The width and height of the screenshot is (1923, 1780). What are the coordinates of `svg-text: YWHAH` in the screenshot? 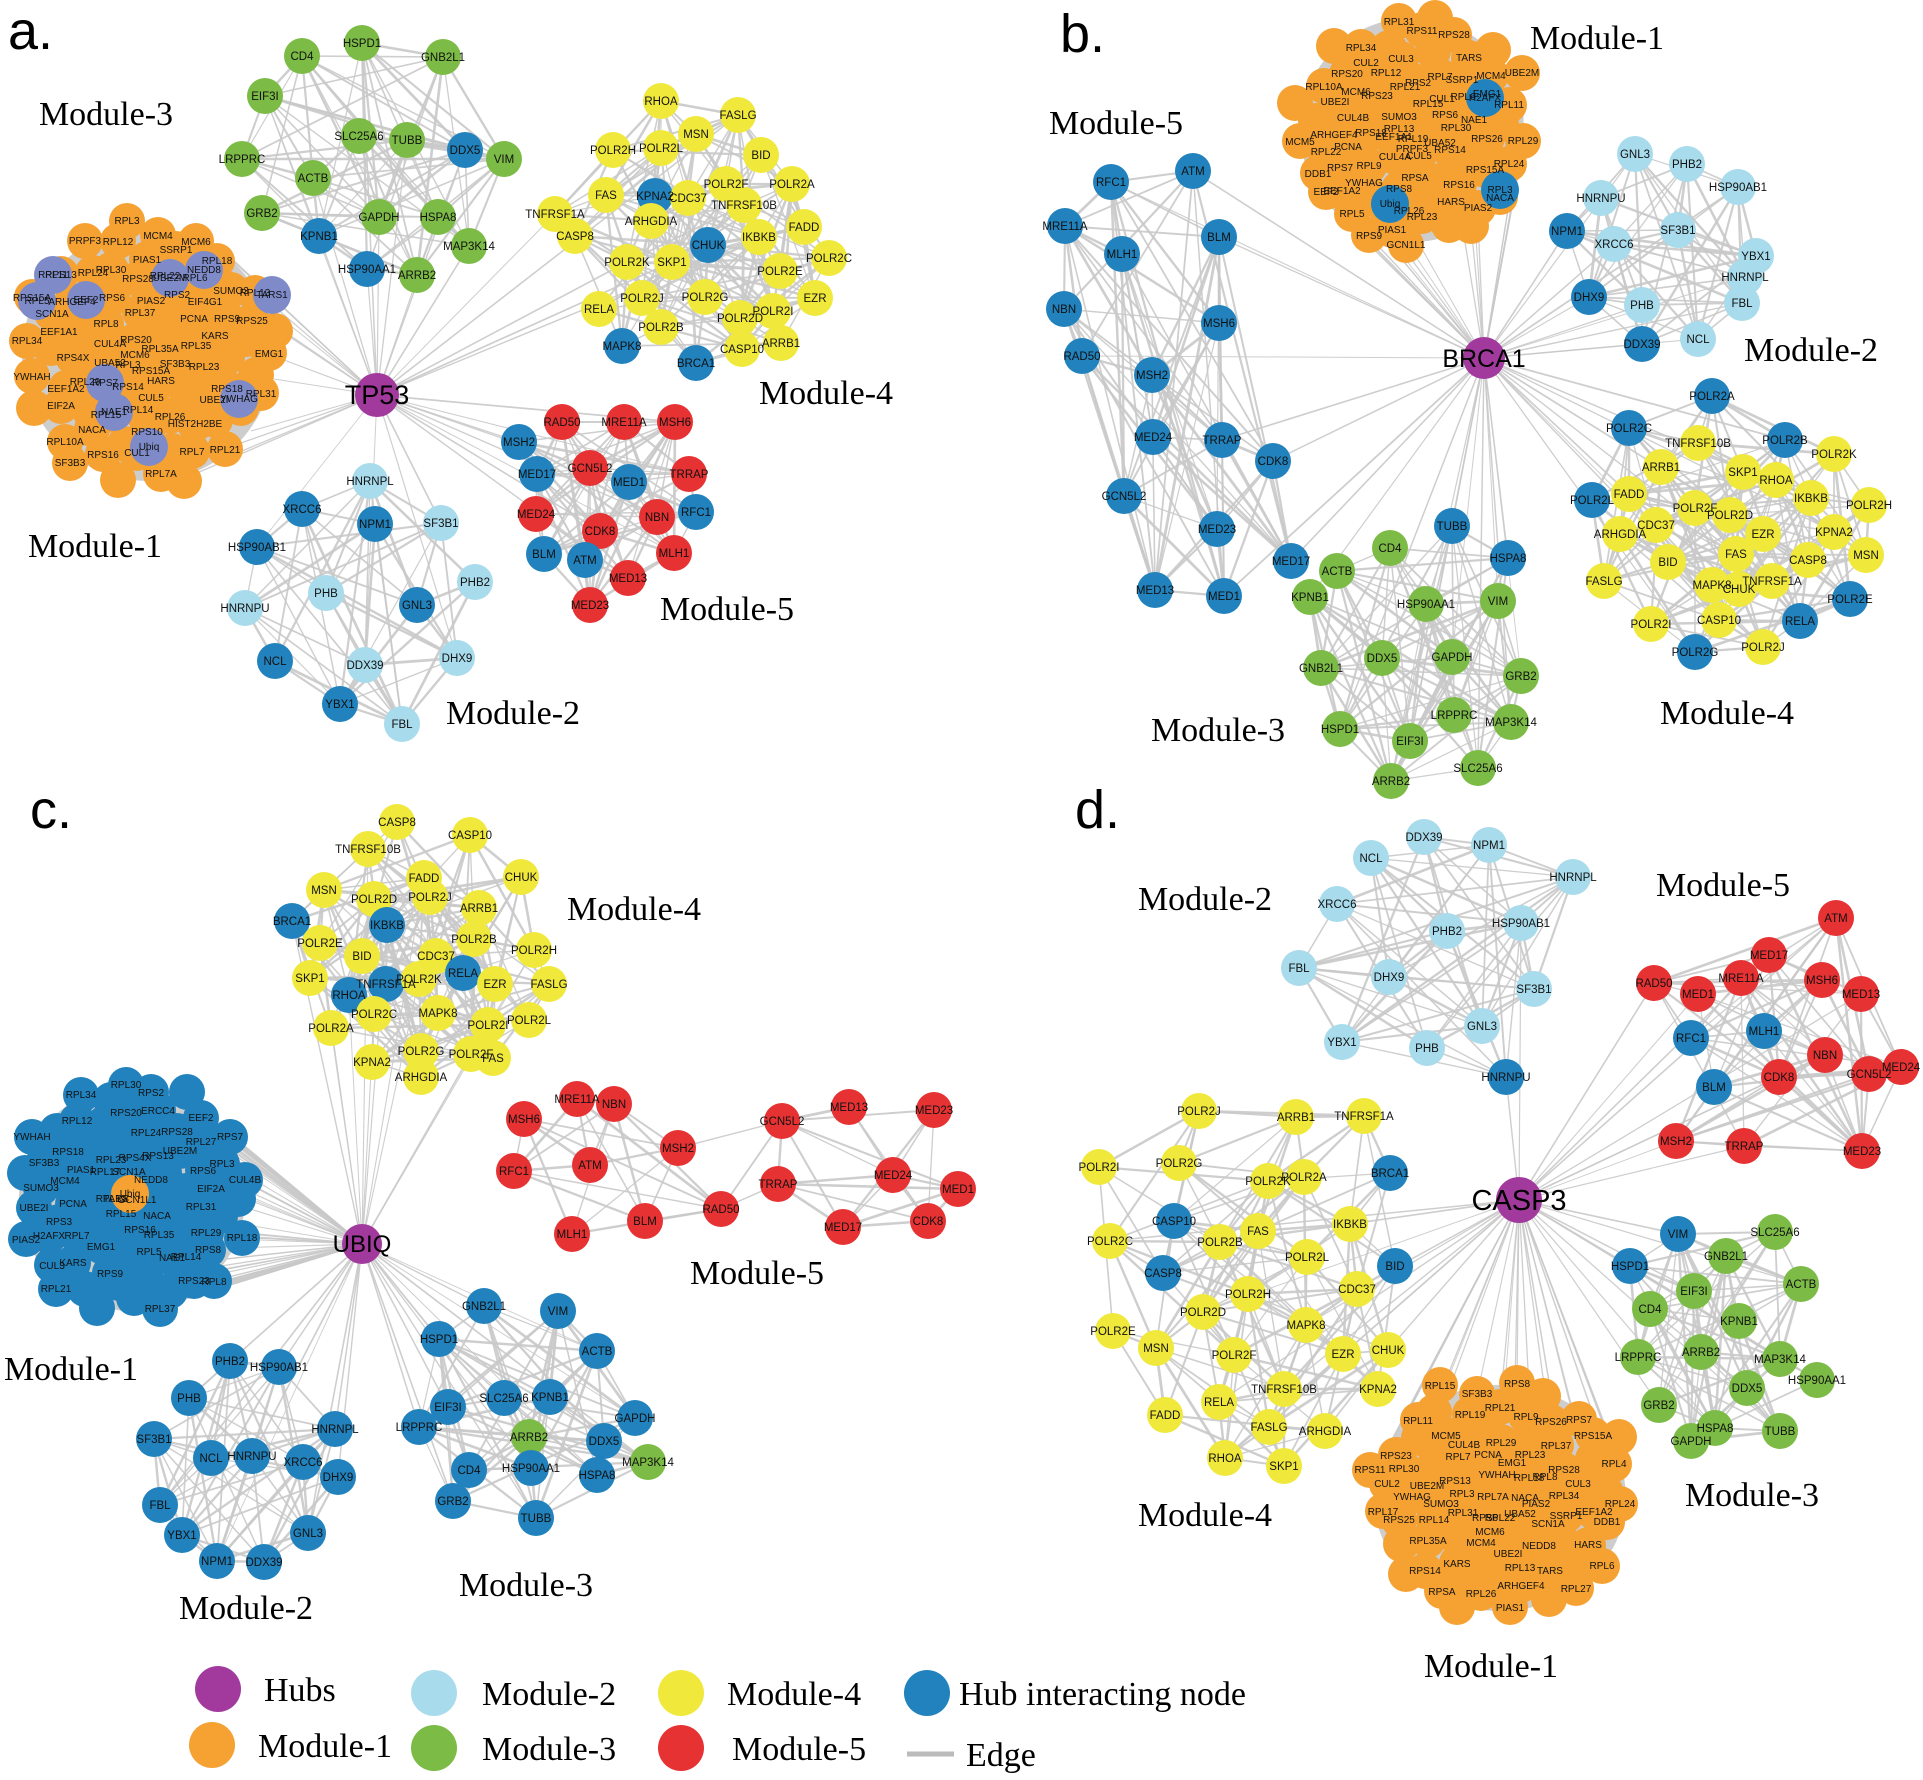 It's located at (31, 1137).